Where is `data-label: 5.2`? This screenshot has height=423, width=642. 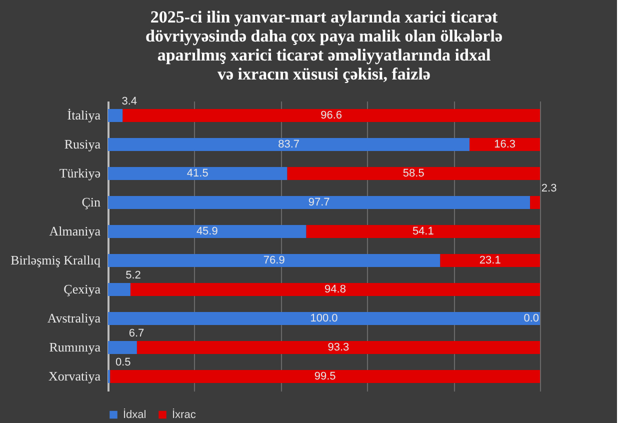
data-label: 5.2 is located at coordinates (133, 276).